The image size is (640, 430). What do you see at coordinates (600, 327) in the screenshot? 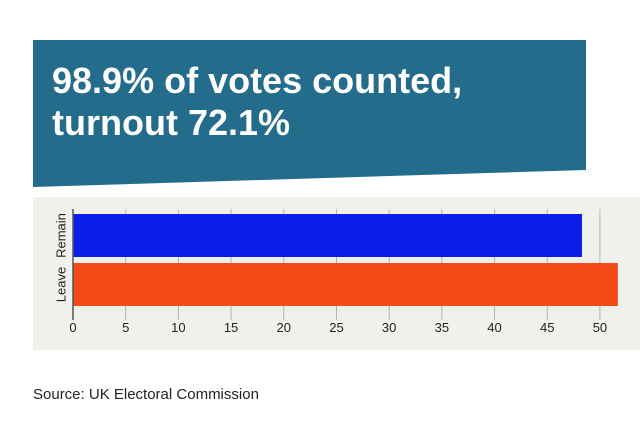
I see `x-tick-label: 50` at bounding box center [600, 327].